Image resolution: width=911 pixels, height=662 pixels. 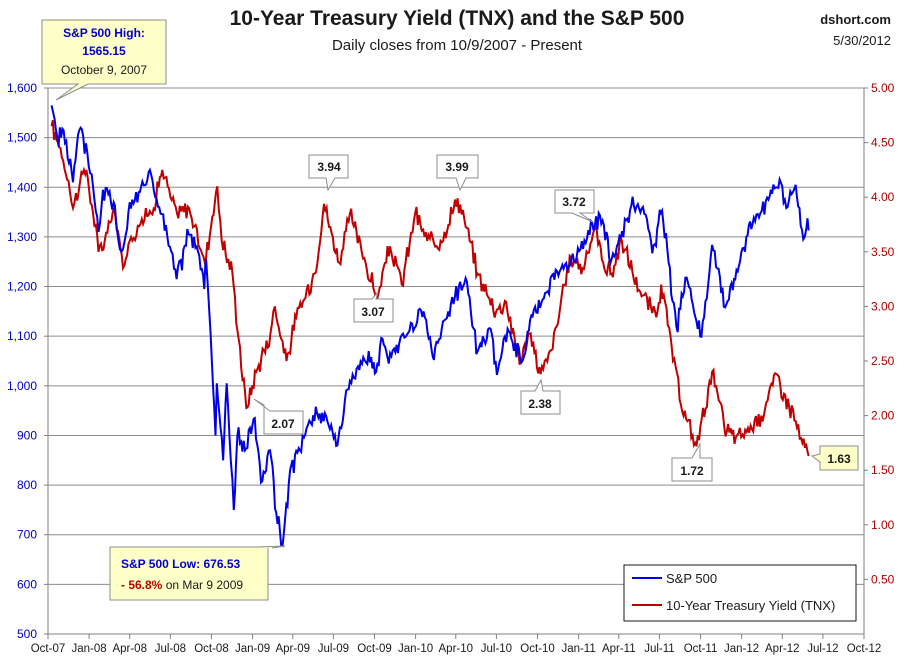 What do you see at coordinates (333, 649) in the screenshot?
I see `x-tick-label: Jul-09` at bounding box center [333, 649].